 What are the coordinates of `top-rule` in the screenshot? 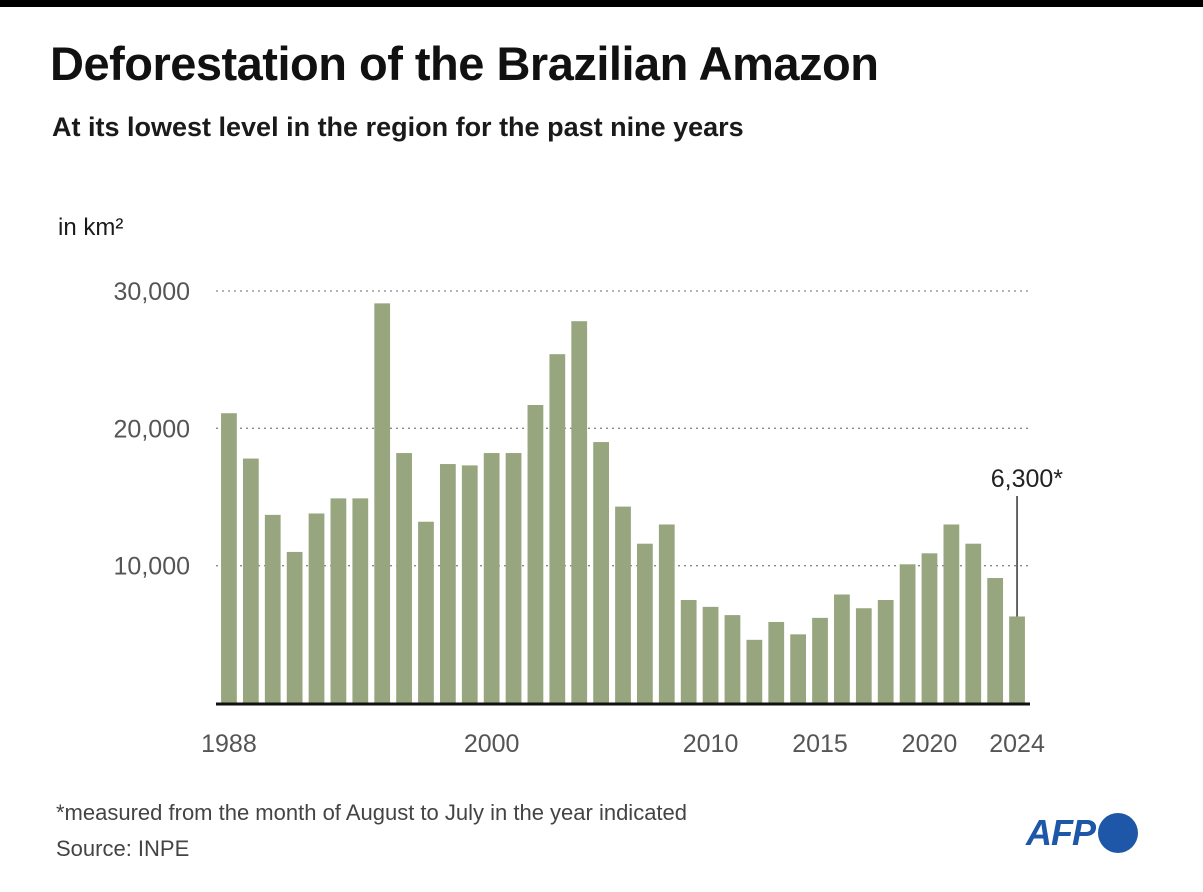 It's located at (601, 3).